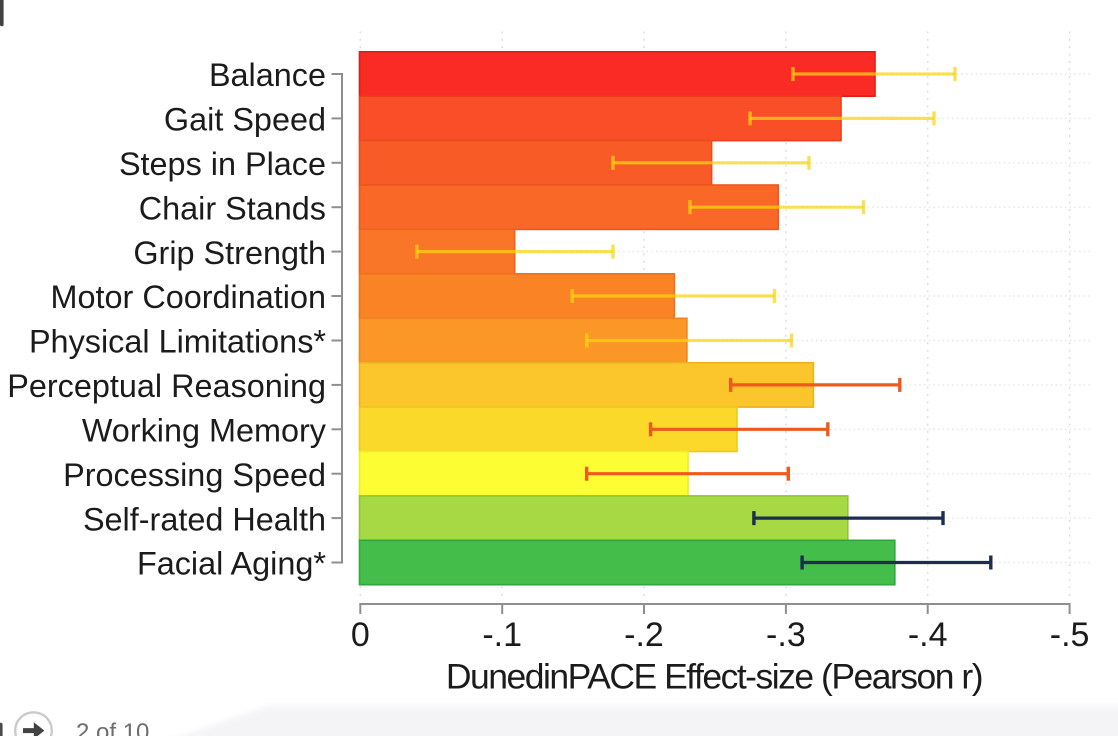  Describe the element at coordinates (231, 564) in the screenshot. I see `svg-text: Facial Aging*` at that location.